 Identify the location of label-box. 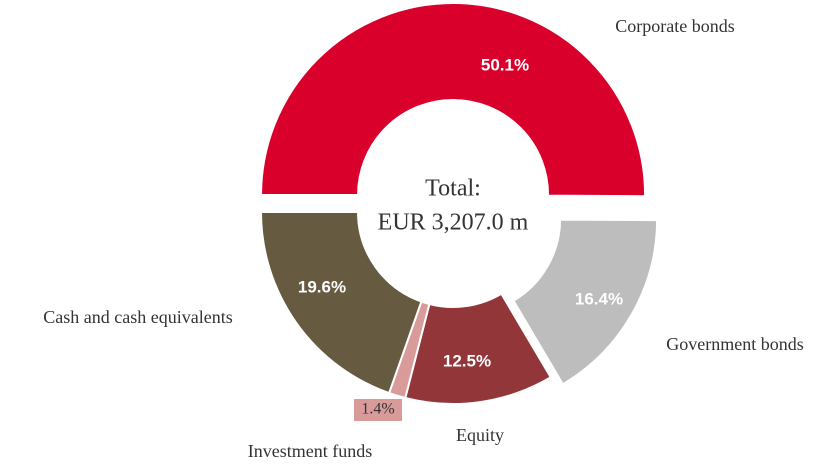
(378, 410).